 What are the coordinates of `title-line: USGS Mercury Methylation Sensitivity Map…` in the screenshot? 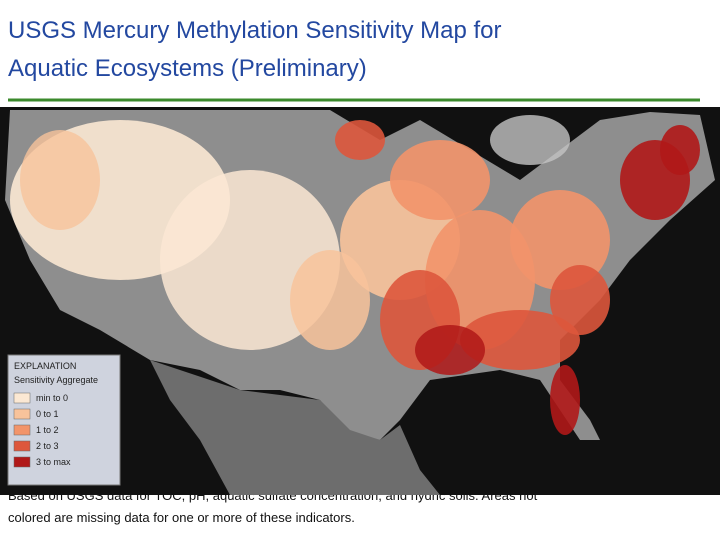 It's located at (255, 30).